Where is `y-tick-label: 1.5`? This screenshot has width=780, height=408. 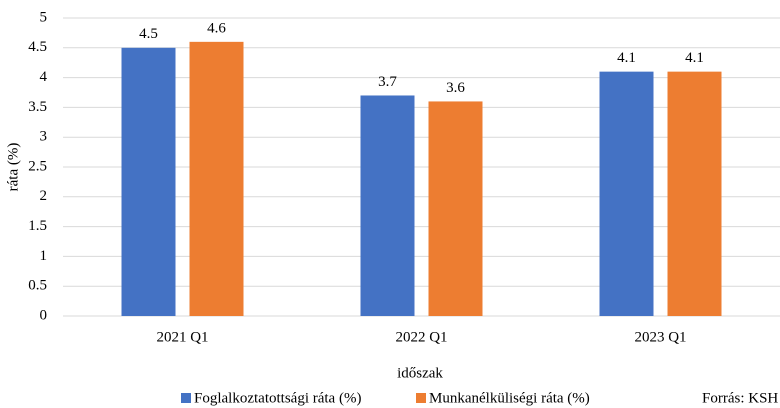 y-tick-label: 1.5 is located at coordinates (37, 226).